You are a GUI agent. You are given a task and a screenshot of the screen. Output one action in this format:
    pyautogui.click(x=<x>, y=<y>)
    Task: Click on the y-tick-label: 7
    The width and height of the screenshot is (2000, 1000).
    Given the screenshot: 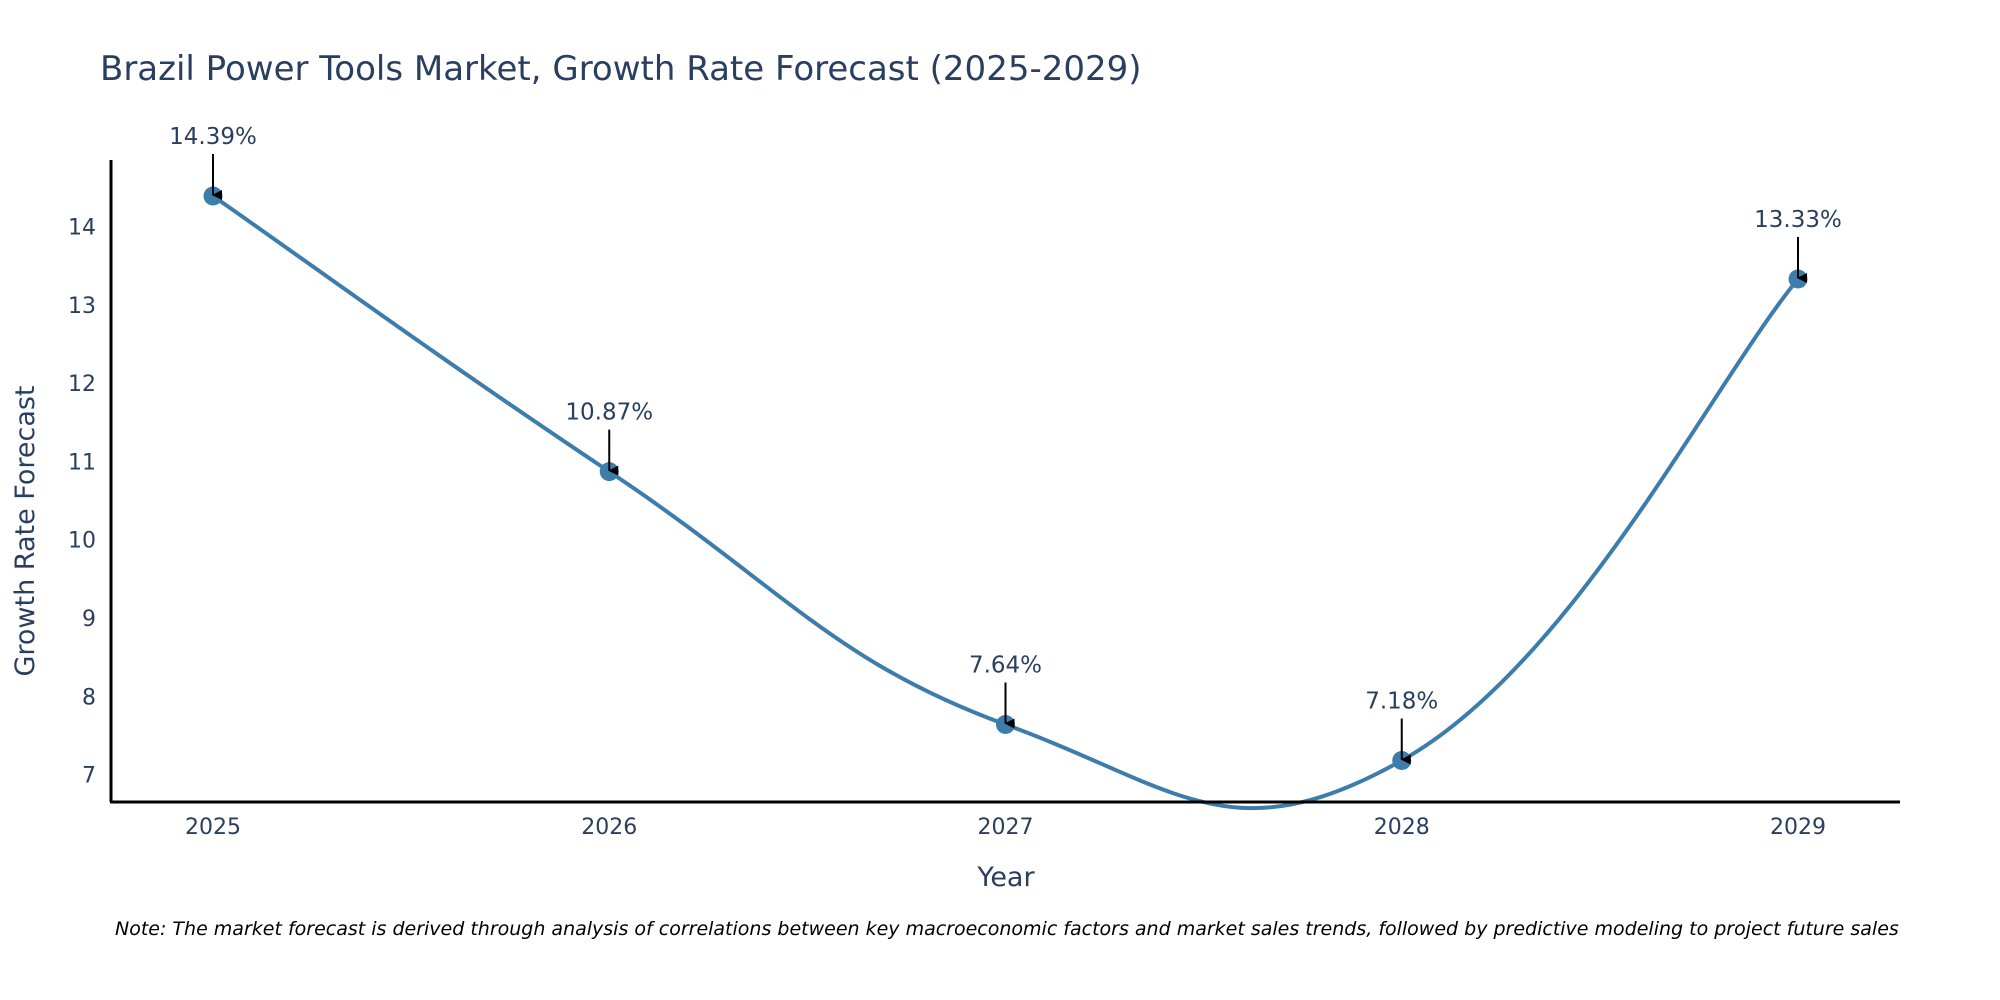 What is the action you would take?
    pyautogui.click(x=89, y=776)
    